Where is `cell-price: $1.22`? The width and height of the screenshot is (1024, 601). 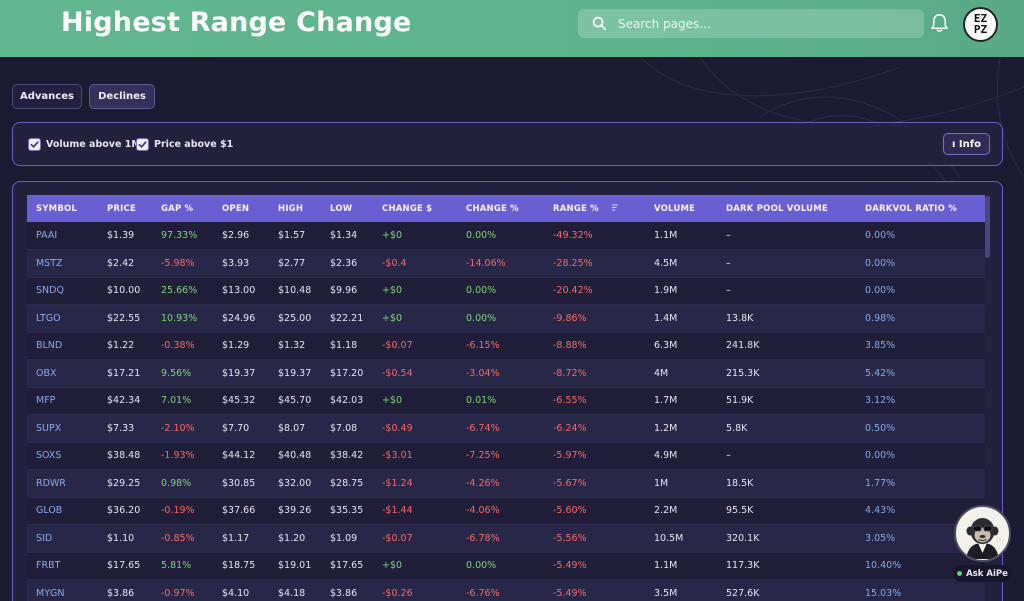
cell-price: $1.22 is located at coordinates (121, 346).